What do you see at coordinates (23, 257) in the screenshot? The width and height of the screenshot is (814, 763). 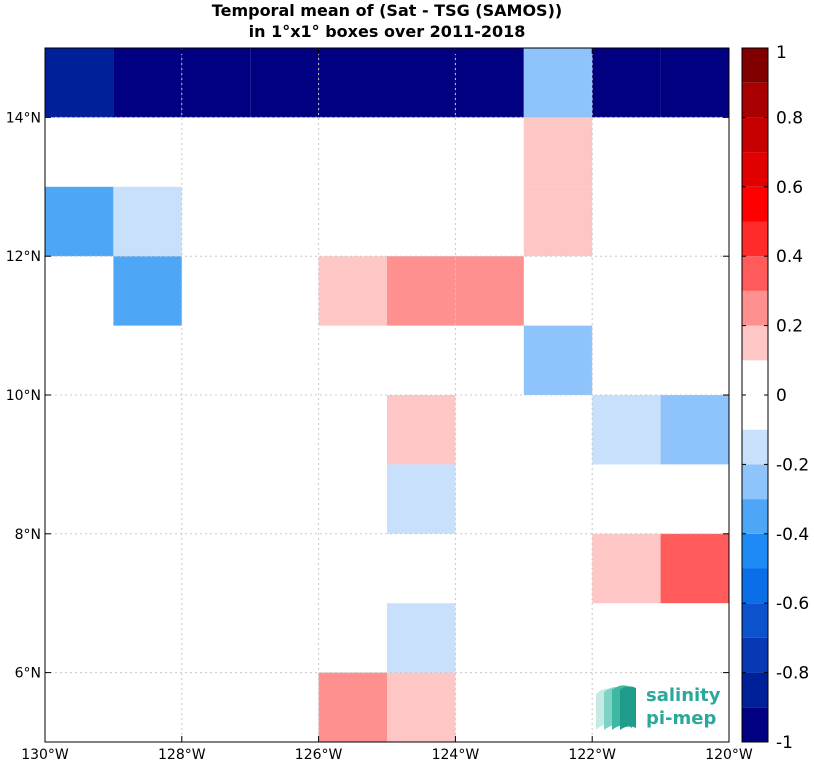 I see `y-tick-label: 12°N` at bounding box center [23, 257].